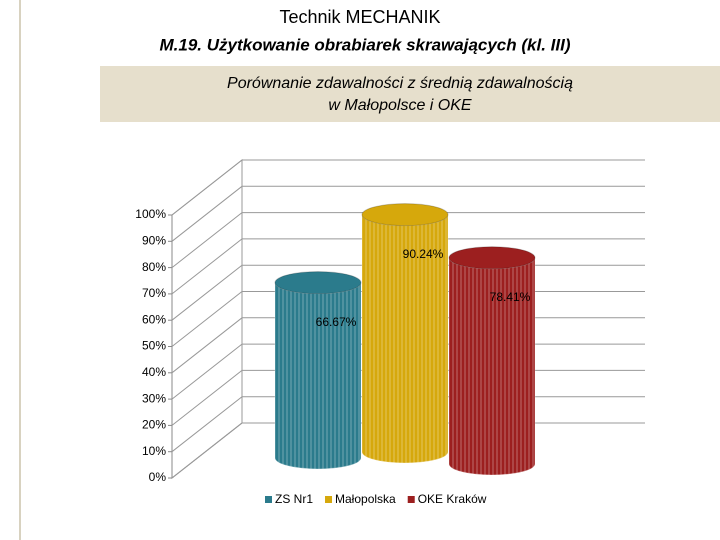  I want to click on cylinder, so click(318, 376).